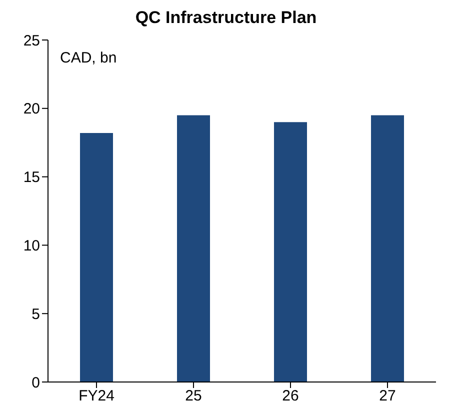 The image size is (452, 418). Describe the element at coordinates (226, 18) in the screenshot. I see `chart-title: QC Infrastructure Plan` at that location.